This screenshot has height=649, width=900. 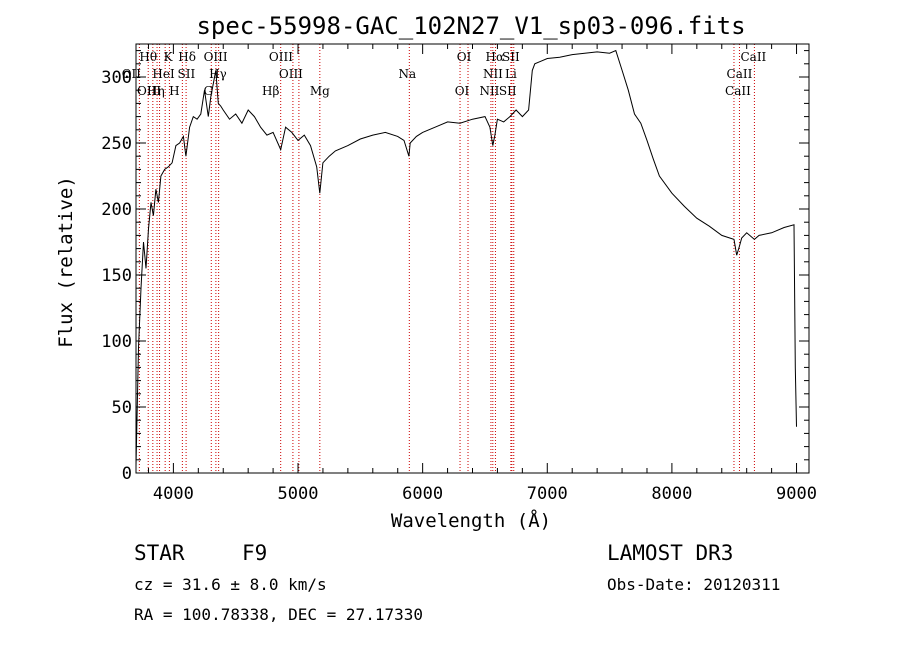 I want to click on x-tick-label-9000: 9000, so click(x=796, y=494).